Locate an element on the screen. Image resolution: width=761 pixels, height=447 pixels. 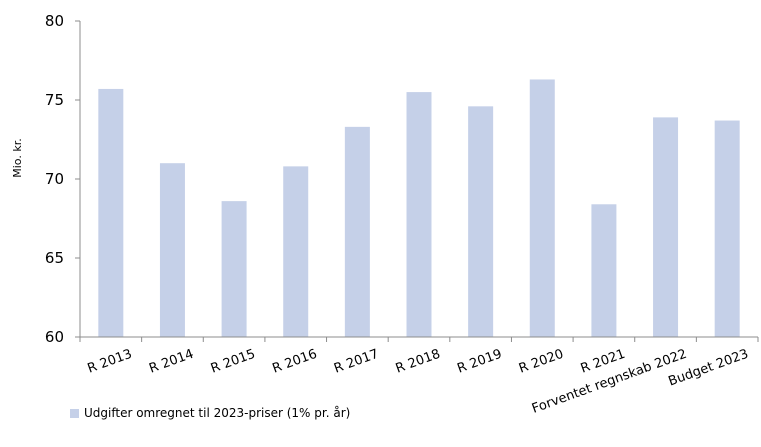
x-tick-label: R 2018 is located at coordinates (418, 362).